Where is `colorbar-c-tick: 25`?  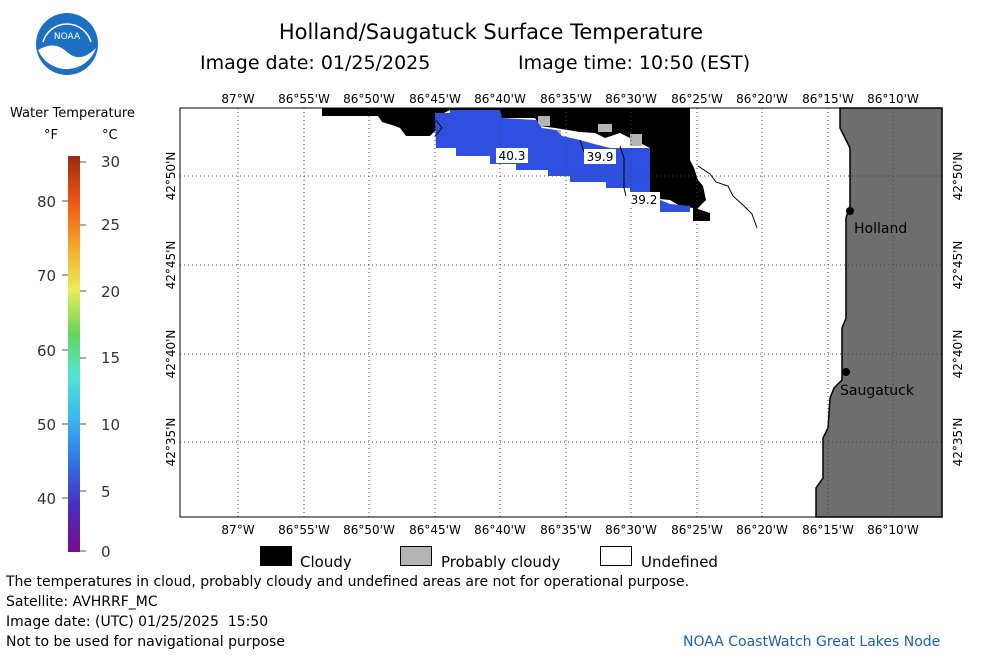
colorbar-c-tick: 25 is located at coordinates (111, 225).